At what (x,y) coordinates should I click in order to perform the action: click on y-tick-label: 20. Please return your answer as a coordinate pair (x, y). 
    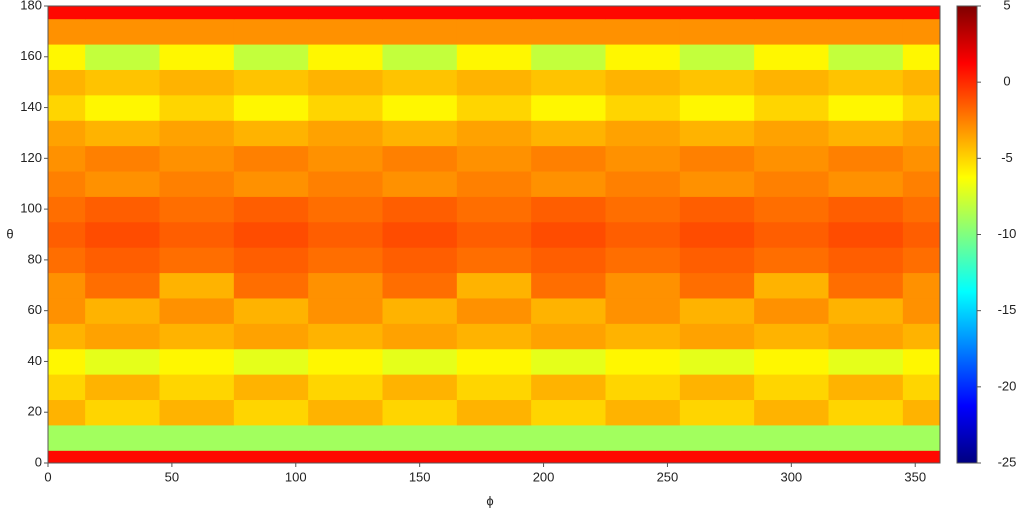
    Looking at the image, I should click on (35, 411).